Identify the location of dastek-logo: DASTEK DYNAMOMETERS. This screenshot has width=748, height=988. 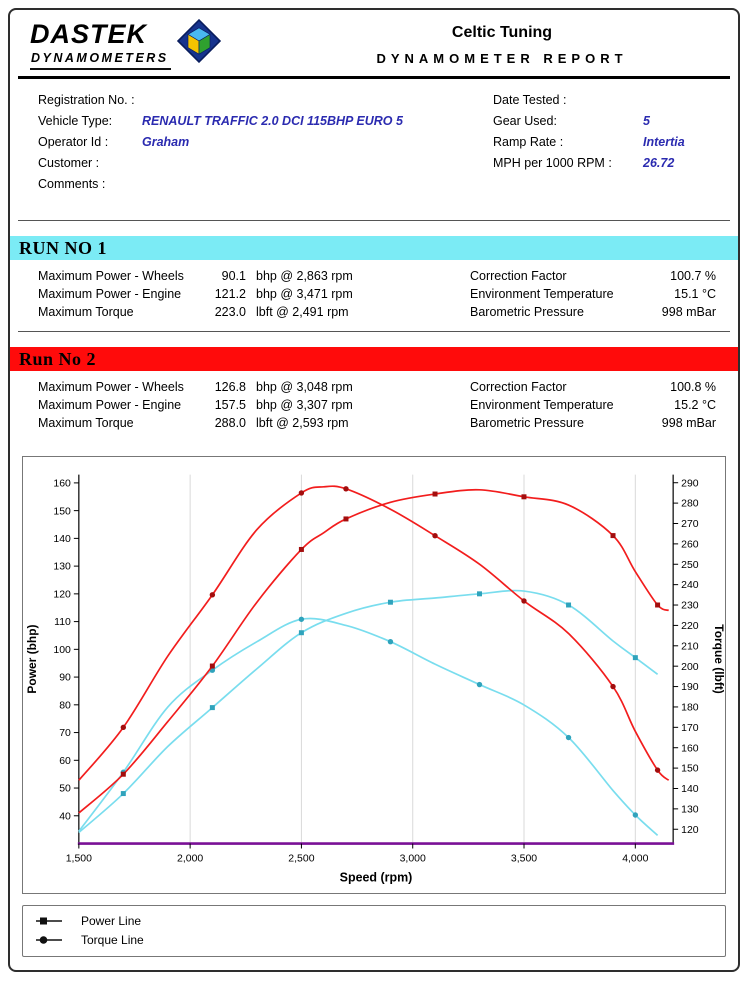
(155, 44).